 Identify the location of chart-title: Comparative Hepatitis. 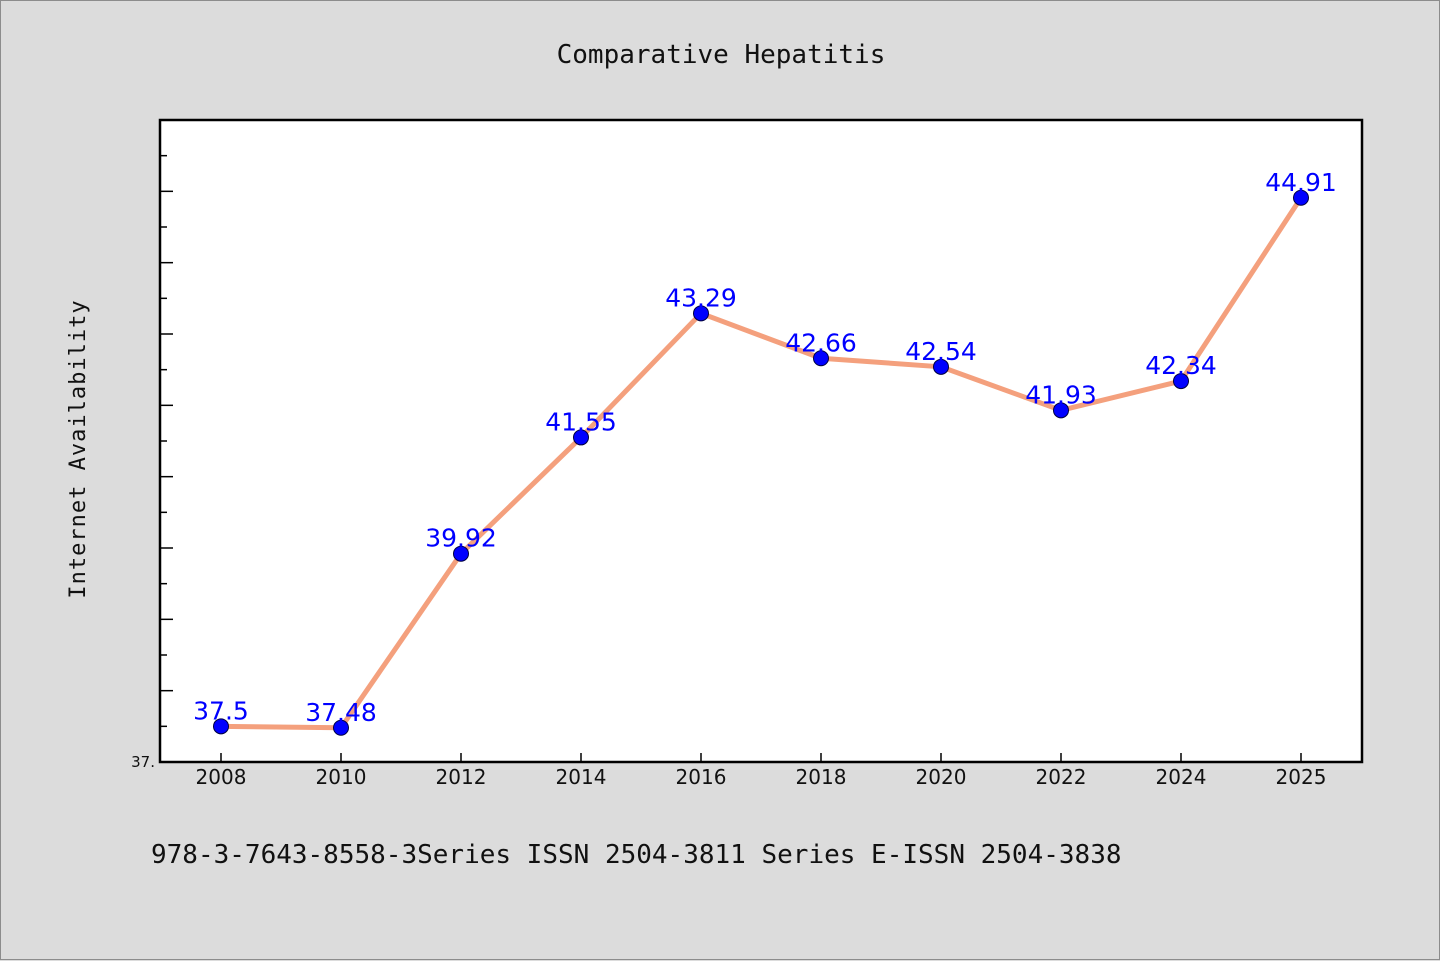
(721, 55).